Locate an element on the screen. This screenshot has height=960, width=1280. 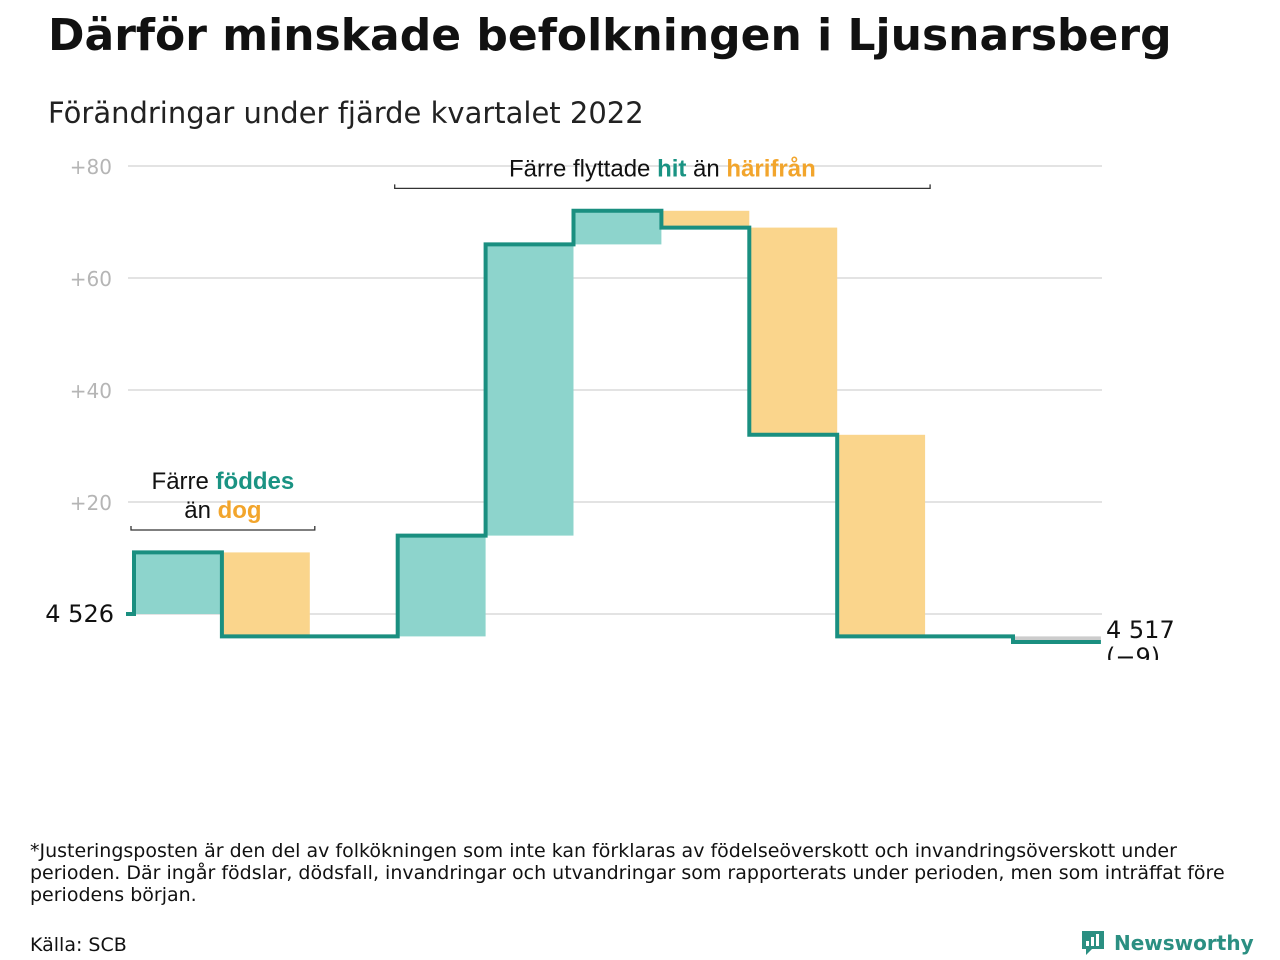
brand-logo: Newsworthy is located at coordinates (1167, 943).